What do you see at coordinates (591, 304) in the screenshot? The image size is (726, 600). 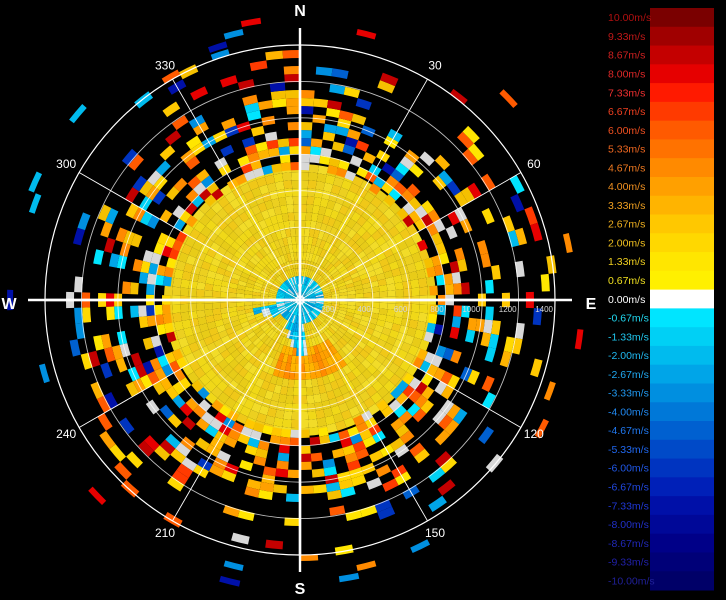 I see `compass-east-label: E` at bounding box center [591, 304].